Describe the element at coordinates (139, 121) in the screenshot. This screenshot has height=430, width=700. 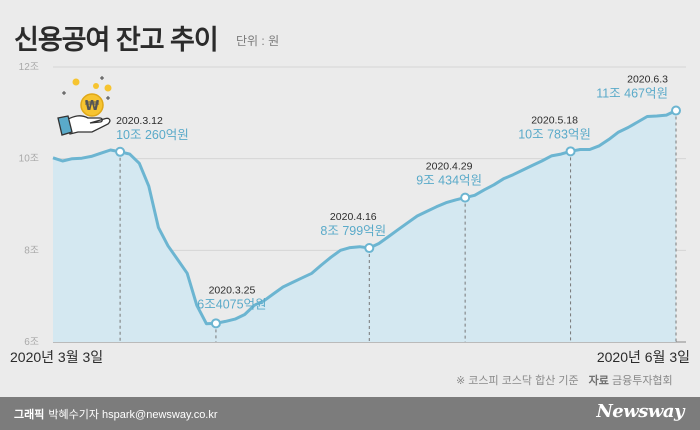
I see `annotation-date: 2020.3.12` at that location.